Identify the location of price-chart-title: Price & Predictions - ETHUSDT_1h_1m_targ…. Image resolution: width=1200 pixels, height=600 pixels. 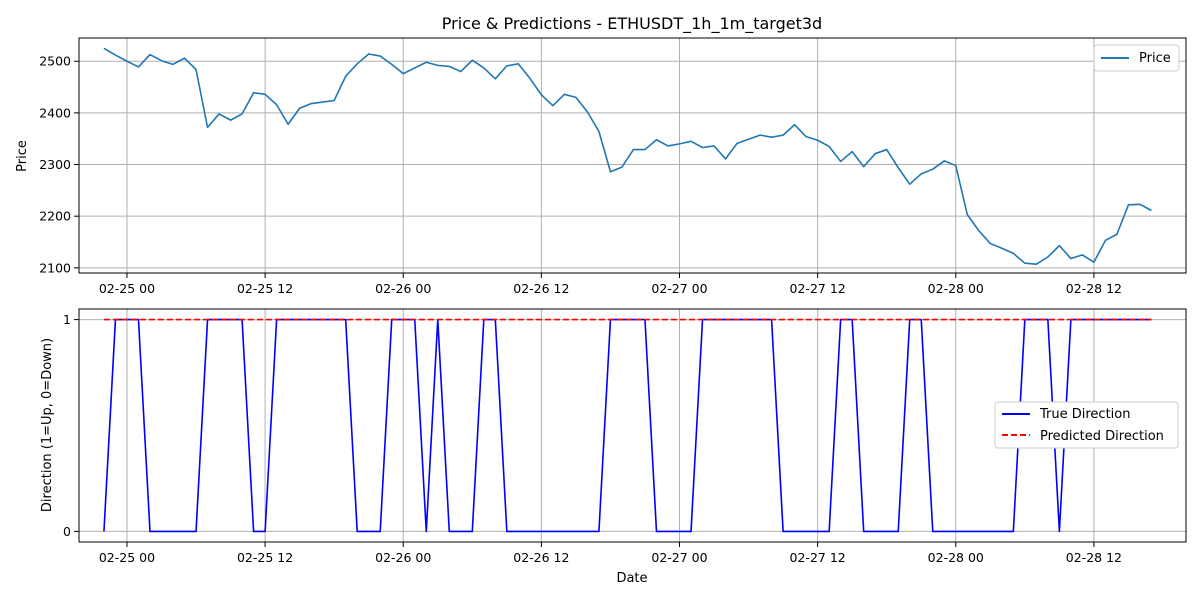
(632, 24).